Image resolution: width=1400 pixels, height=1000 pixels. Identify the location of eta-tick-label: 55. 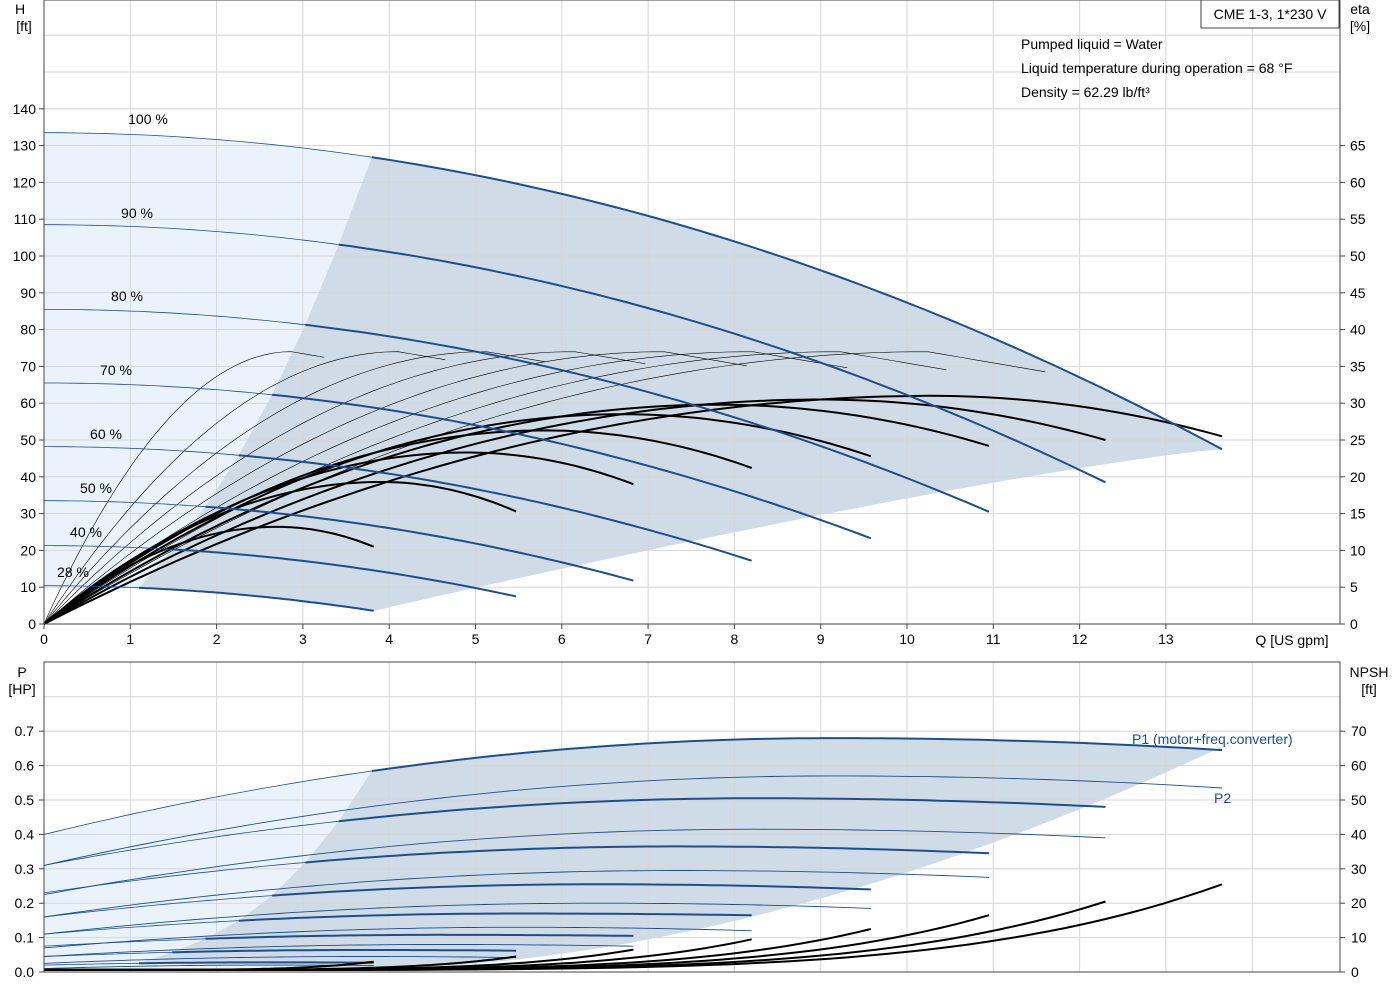
(1358, 219).